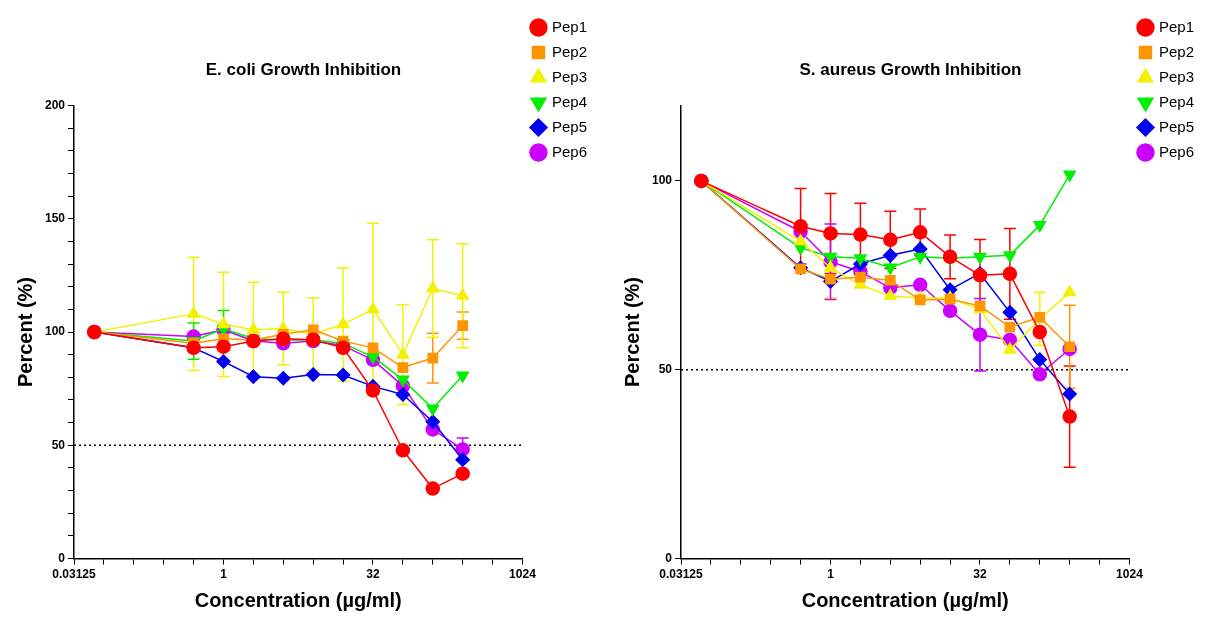  I want to click on chart-title: S. aureus Growth Inhibition, so click(910, 69).